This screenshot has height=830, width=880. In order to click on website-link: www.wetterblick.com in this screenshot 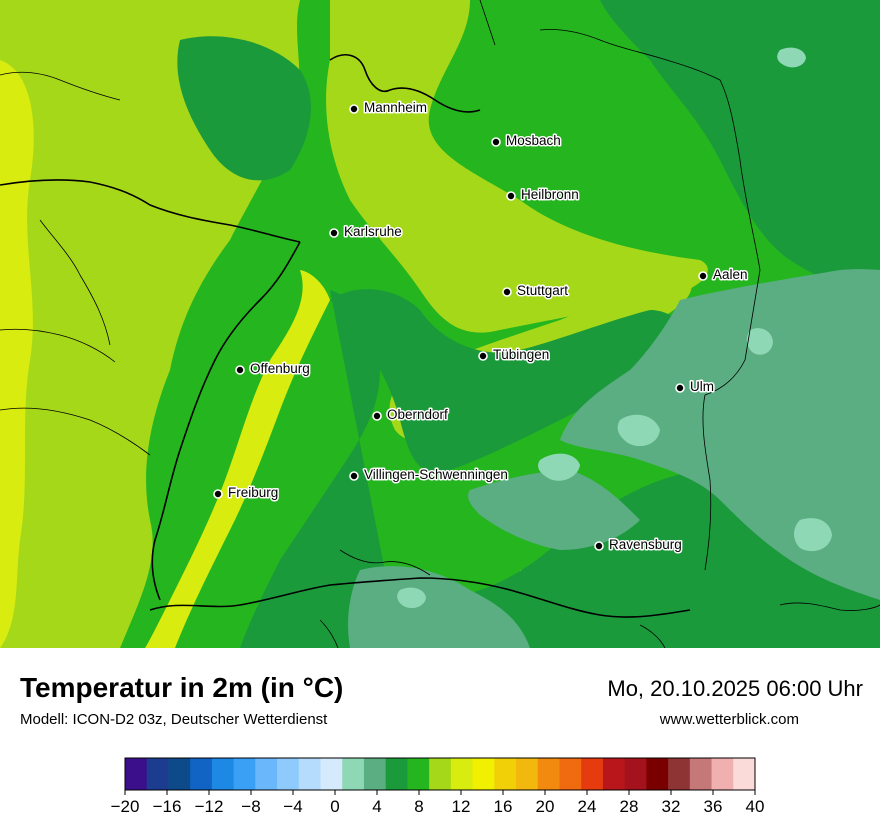, I will do `click(729, 719)`.